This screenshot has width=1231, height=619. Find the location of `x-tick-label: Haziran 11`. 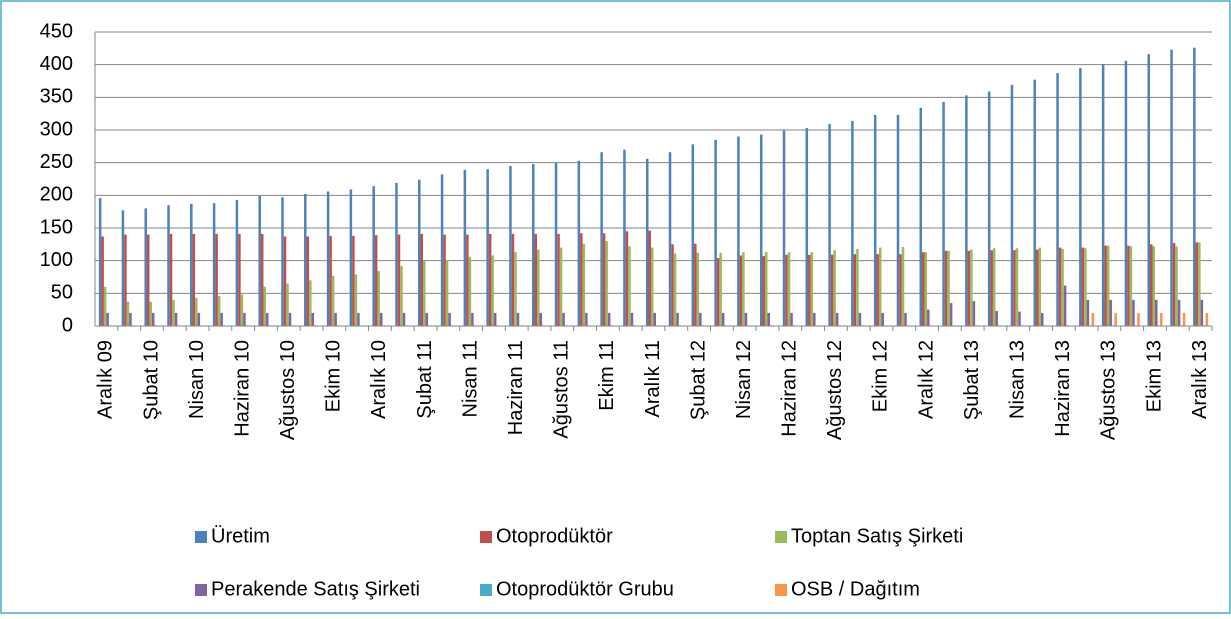

x-tick-label: Haziran 11 is located at coordinates (516, 387).